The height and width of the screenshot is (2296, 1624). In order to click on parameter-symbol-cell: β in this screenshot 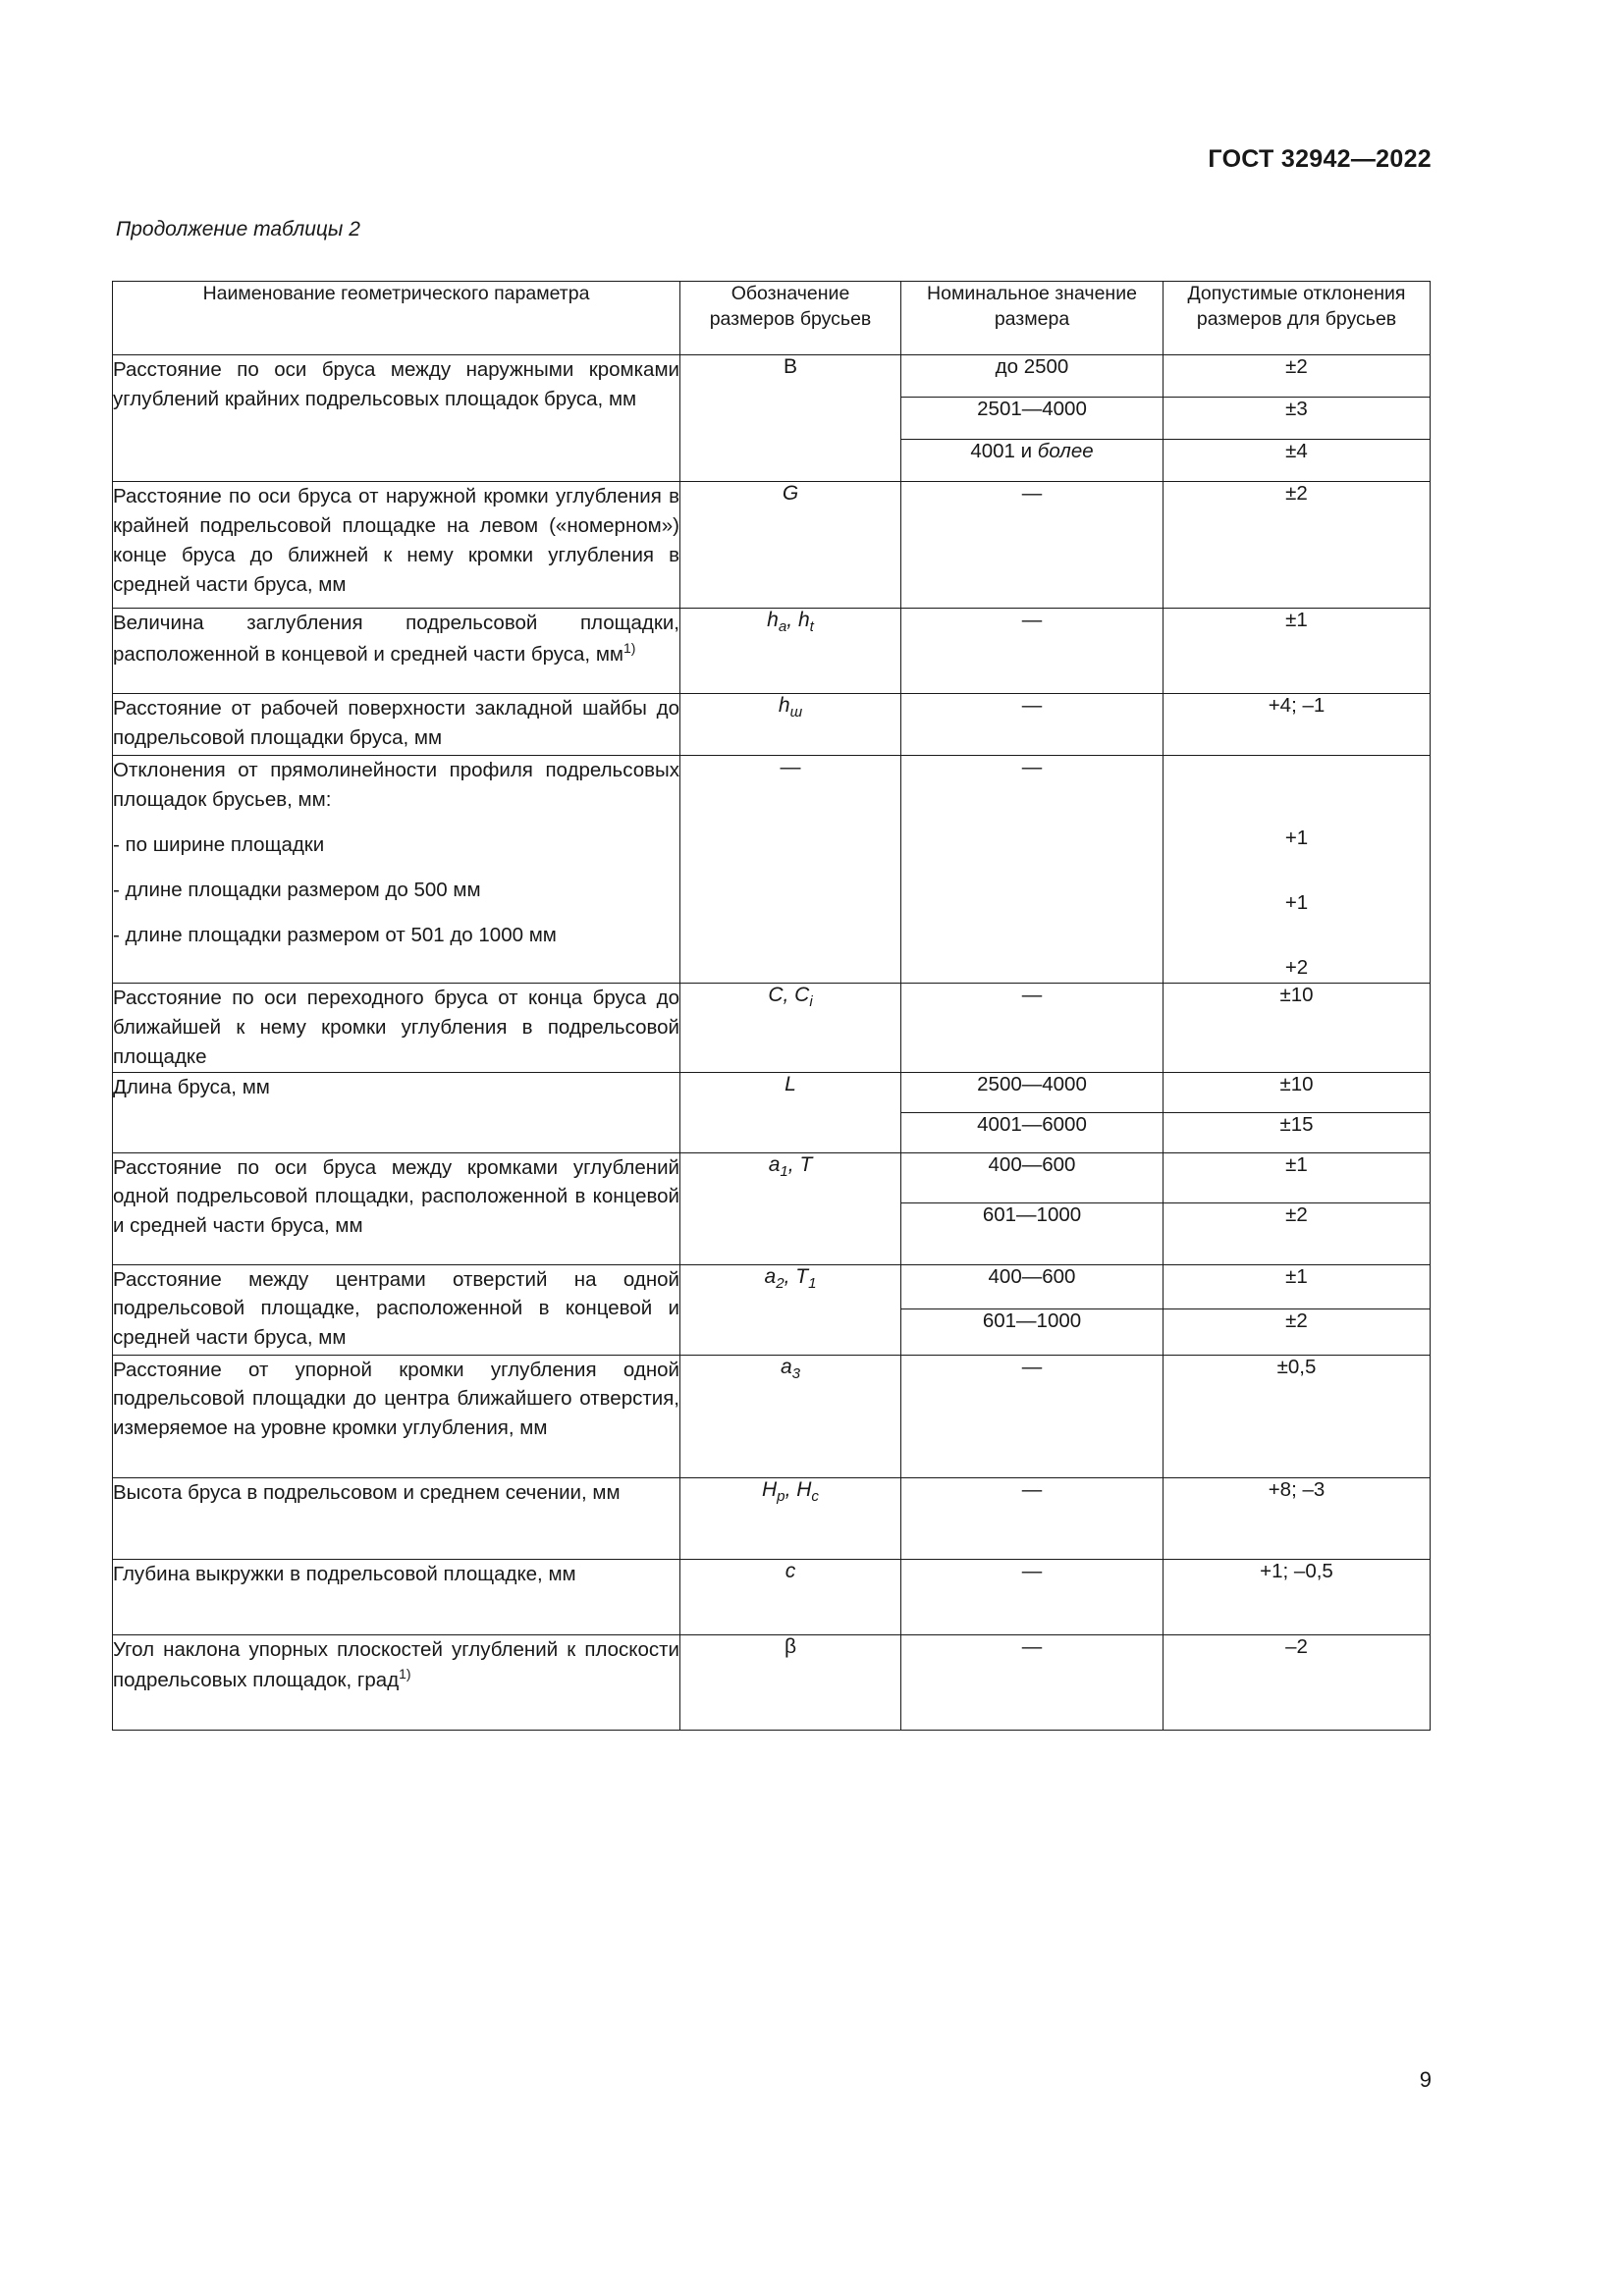, I will do `click(790, 1682)`.